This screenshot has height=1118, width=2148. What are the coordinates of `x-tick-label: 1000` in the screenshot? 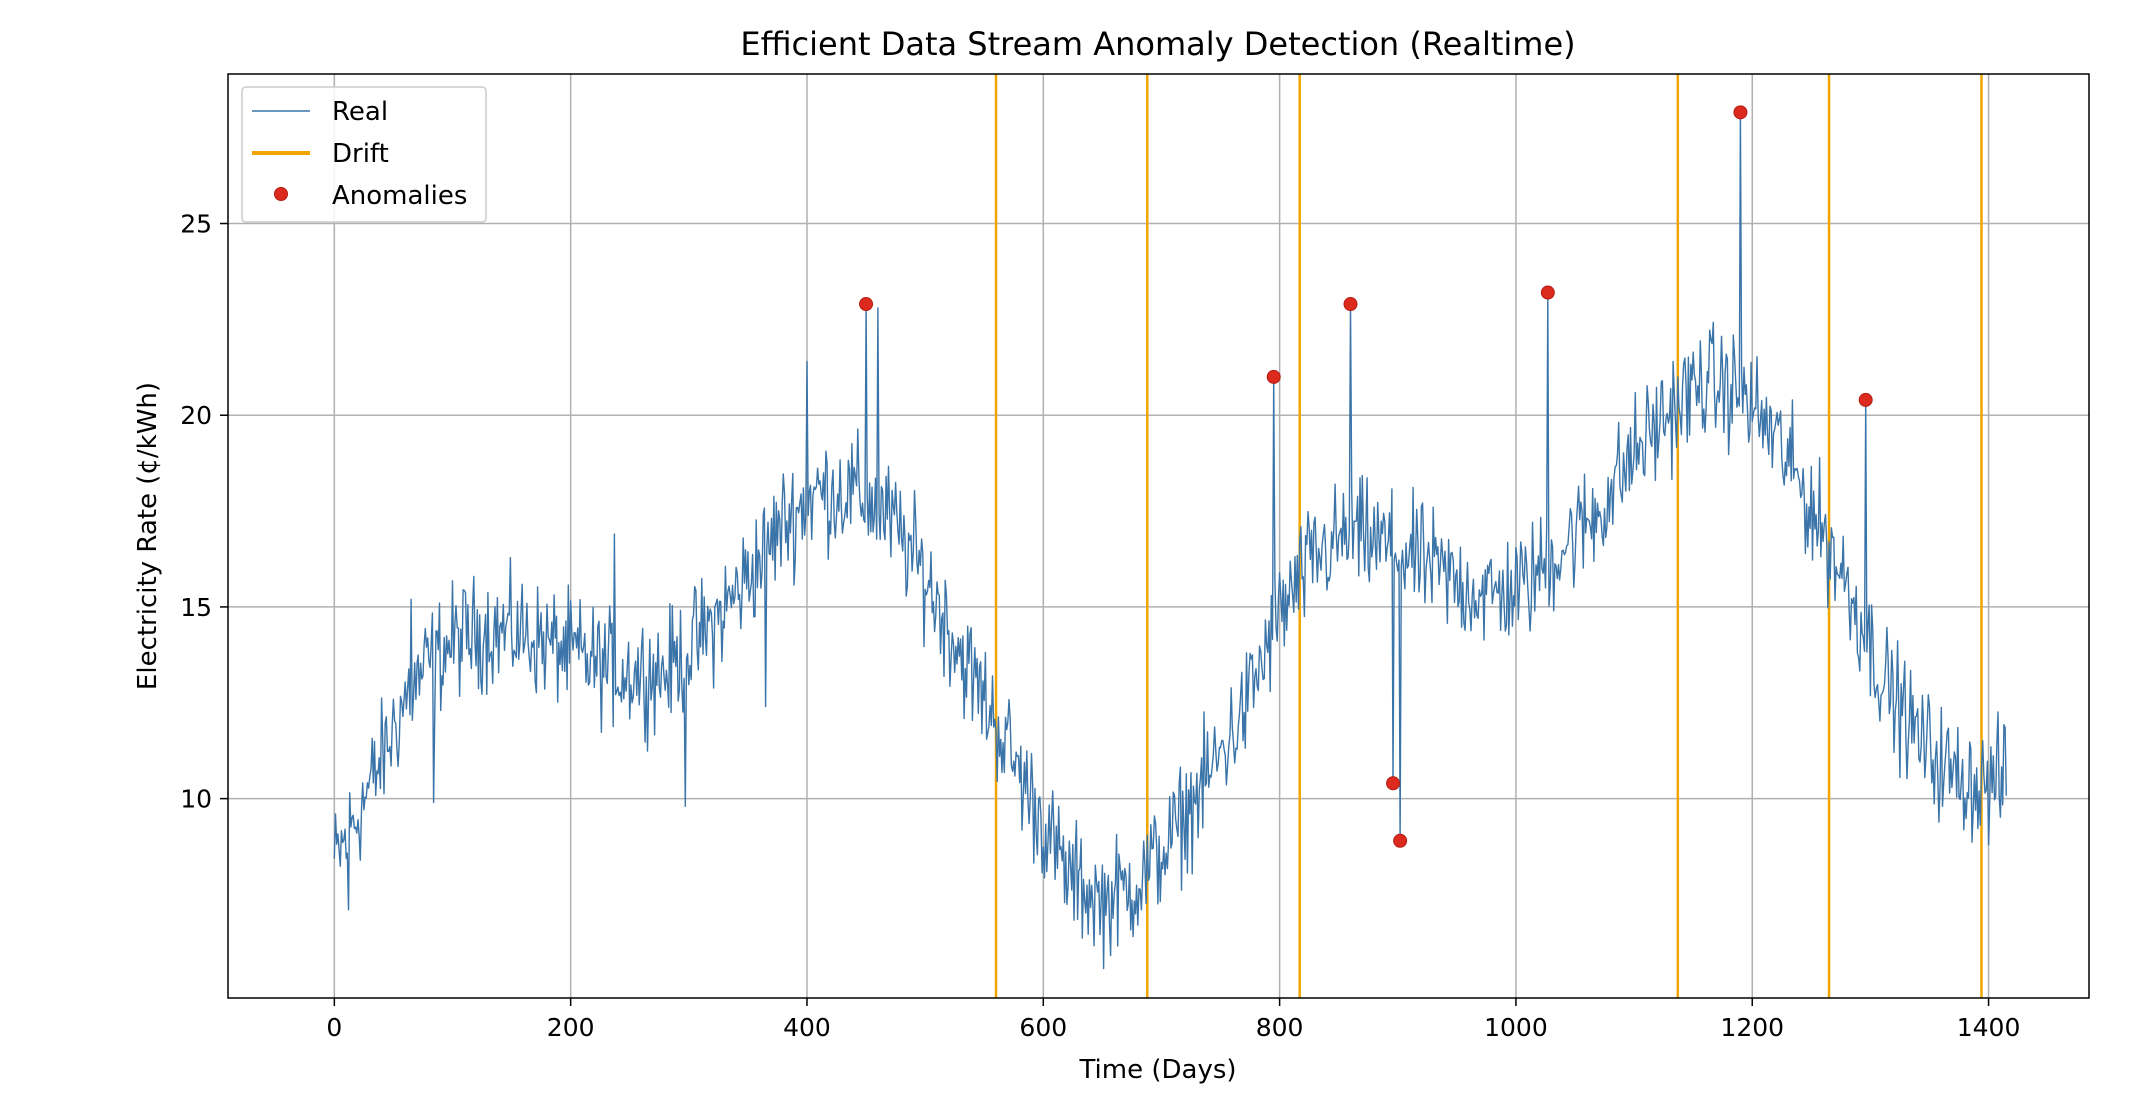 It's located at (1516, 1027).